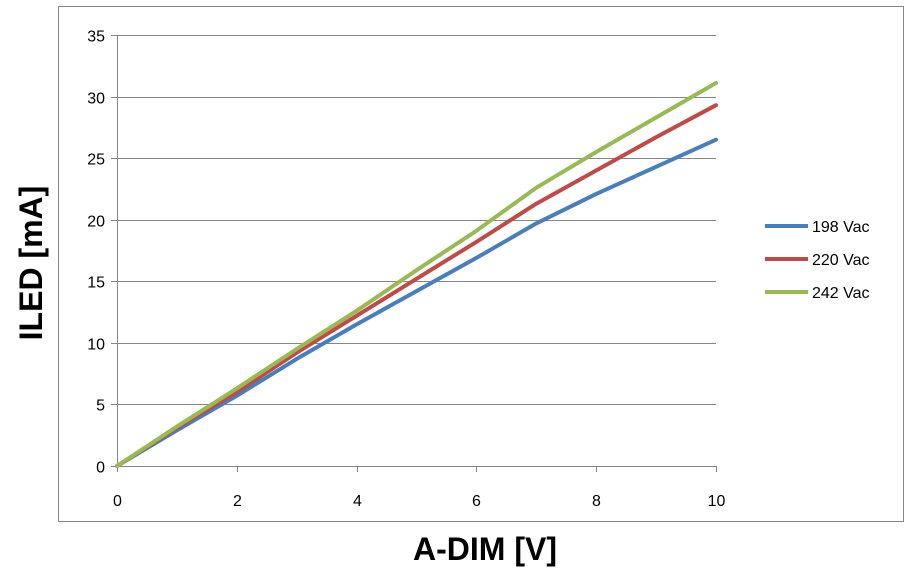 Image resolution: width=908 pixels, height=572 pixels. Describe the element at coordinates (485, 549) in the screenshot. I see `x-axis-label: A-DIM [V]` at that location.